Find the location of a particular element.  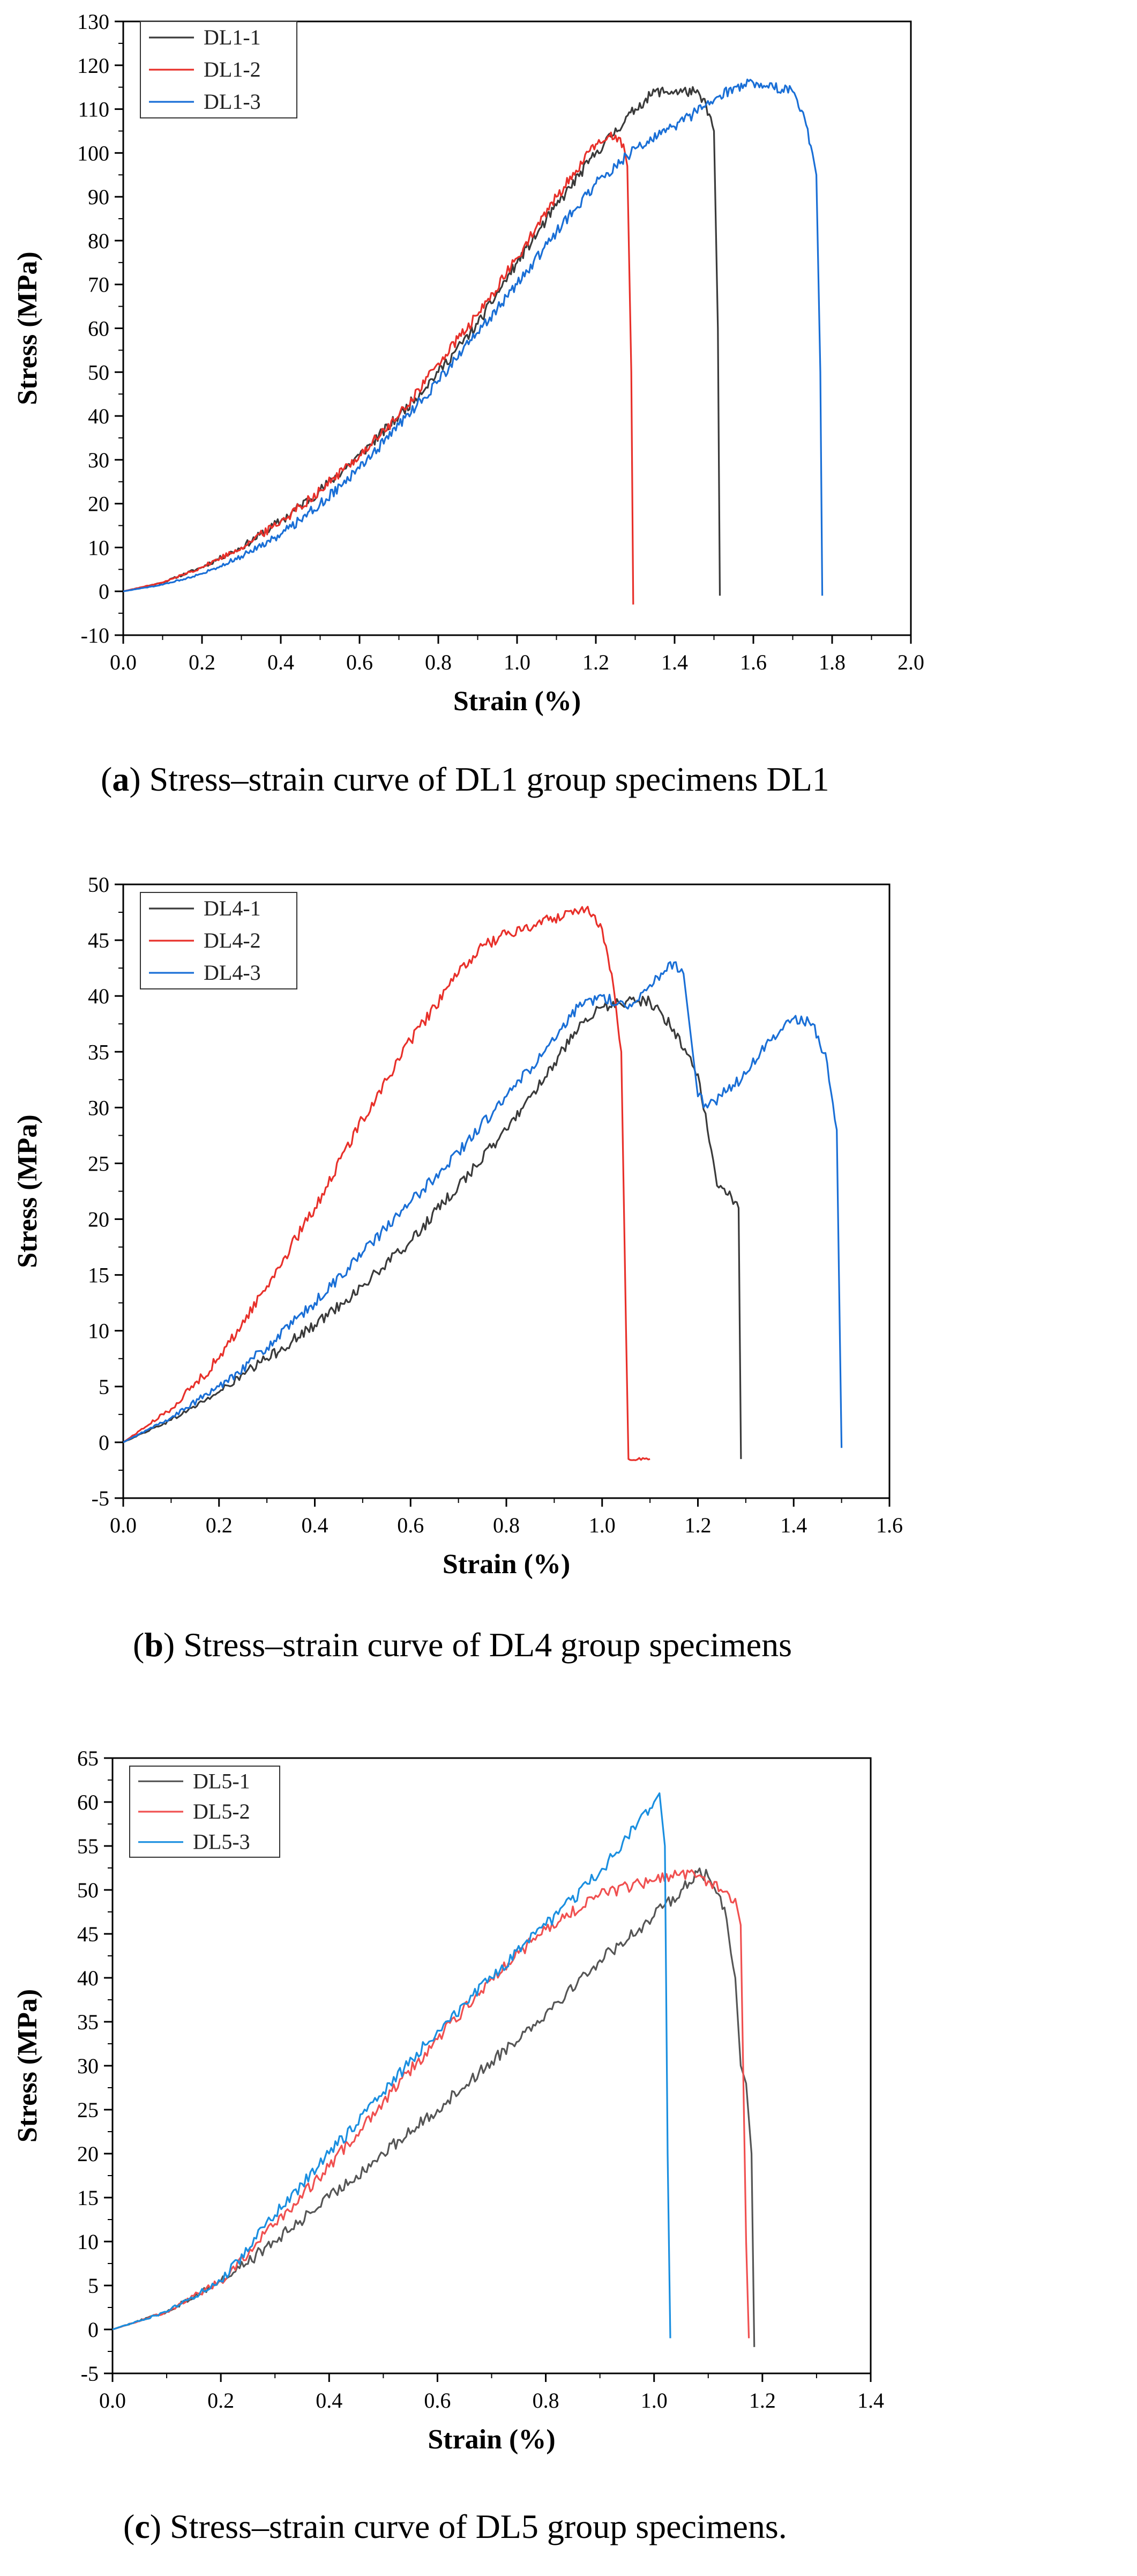

y-tick-label: 45 is located at coordinates (98, 940).